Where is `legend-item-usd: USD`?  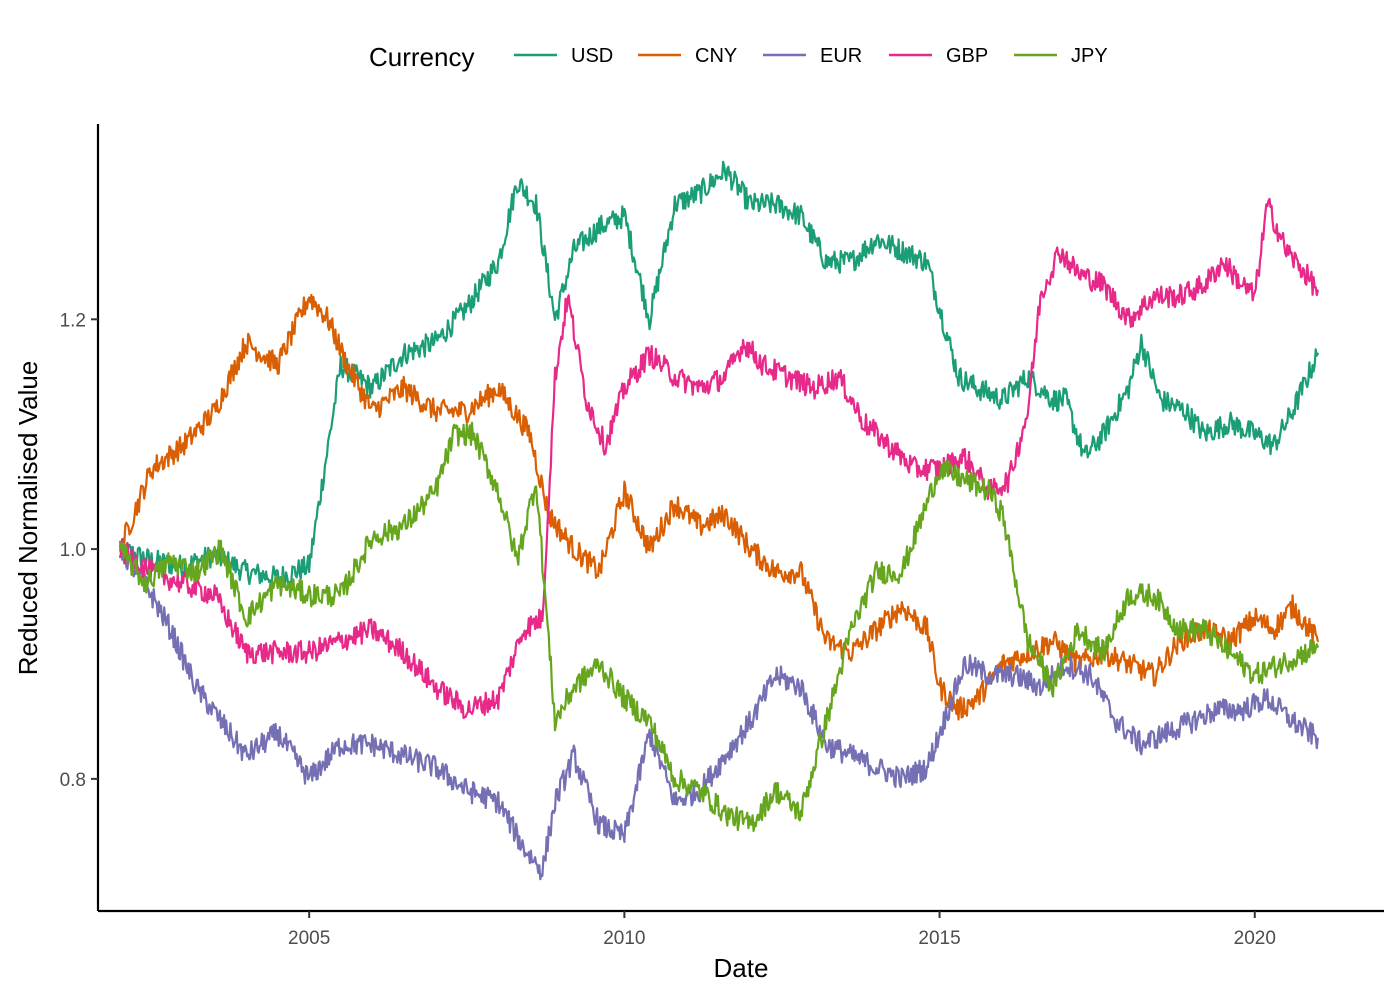
legend-item-usd: USD is located at coordinates (563, 56).